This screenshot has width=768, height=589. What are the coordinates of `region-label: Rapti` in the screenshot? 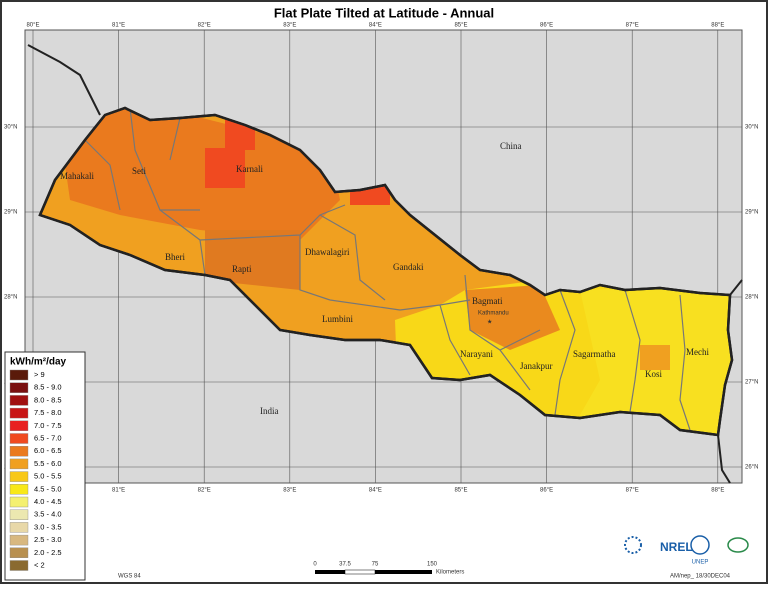 It's located at (242, 269).